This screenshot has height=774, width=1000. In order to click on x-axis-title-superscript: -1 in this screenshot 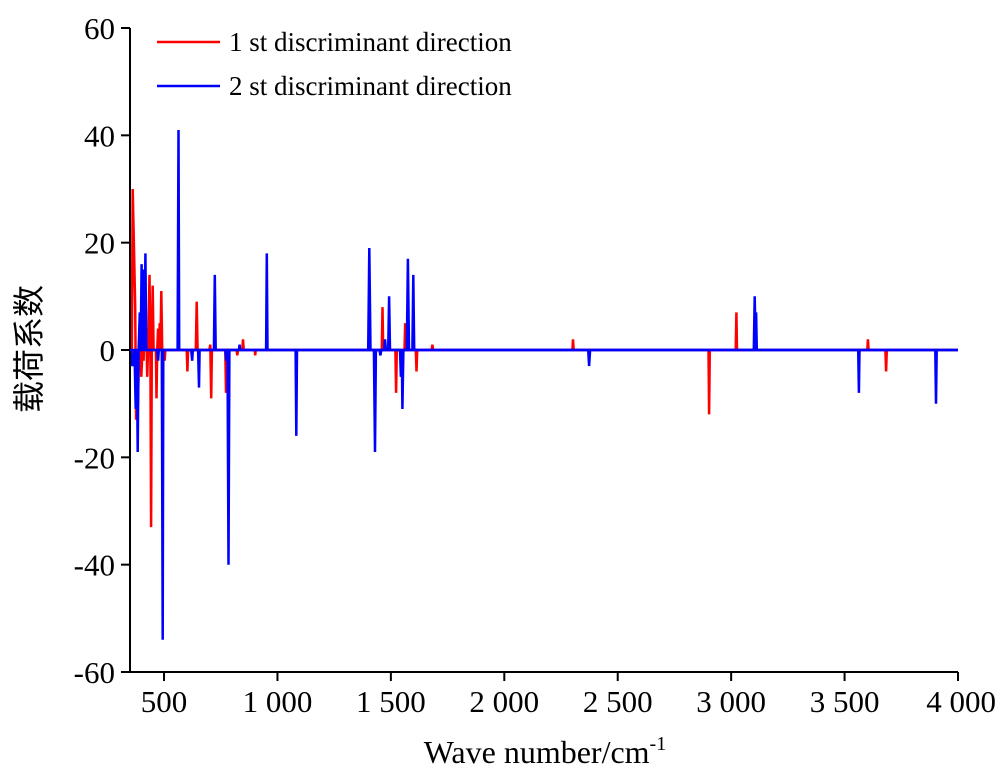, I will do `click(658, 744)`.